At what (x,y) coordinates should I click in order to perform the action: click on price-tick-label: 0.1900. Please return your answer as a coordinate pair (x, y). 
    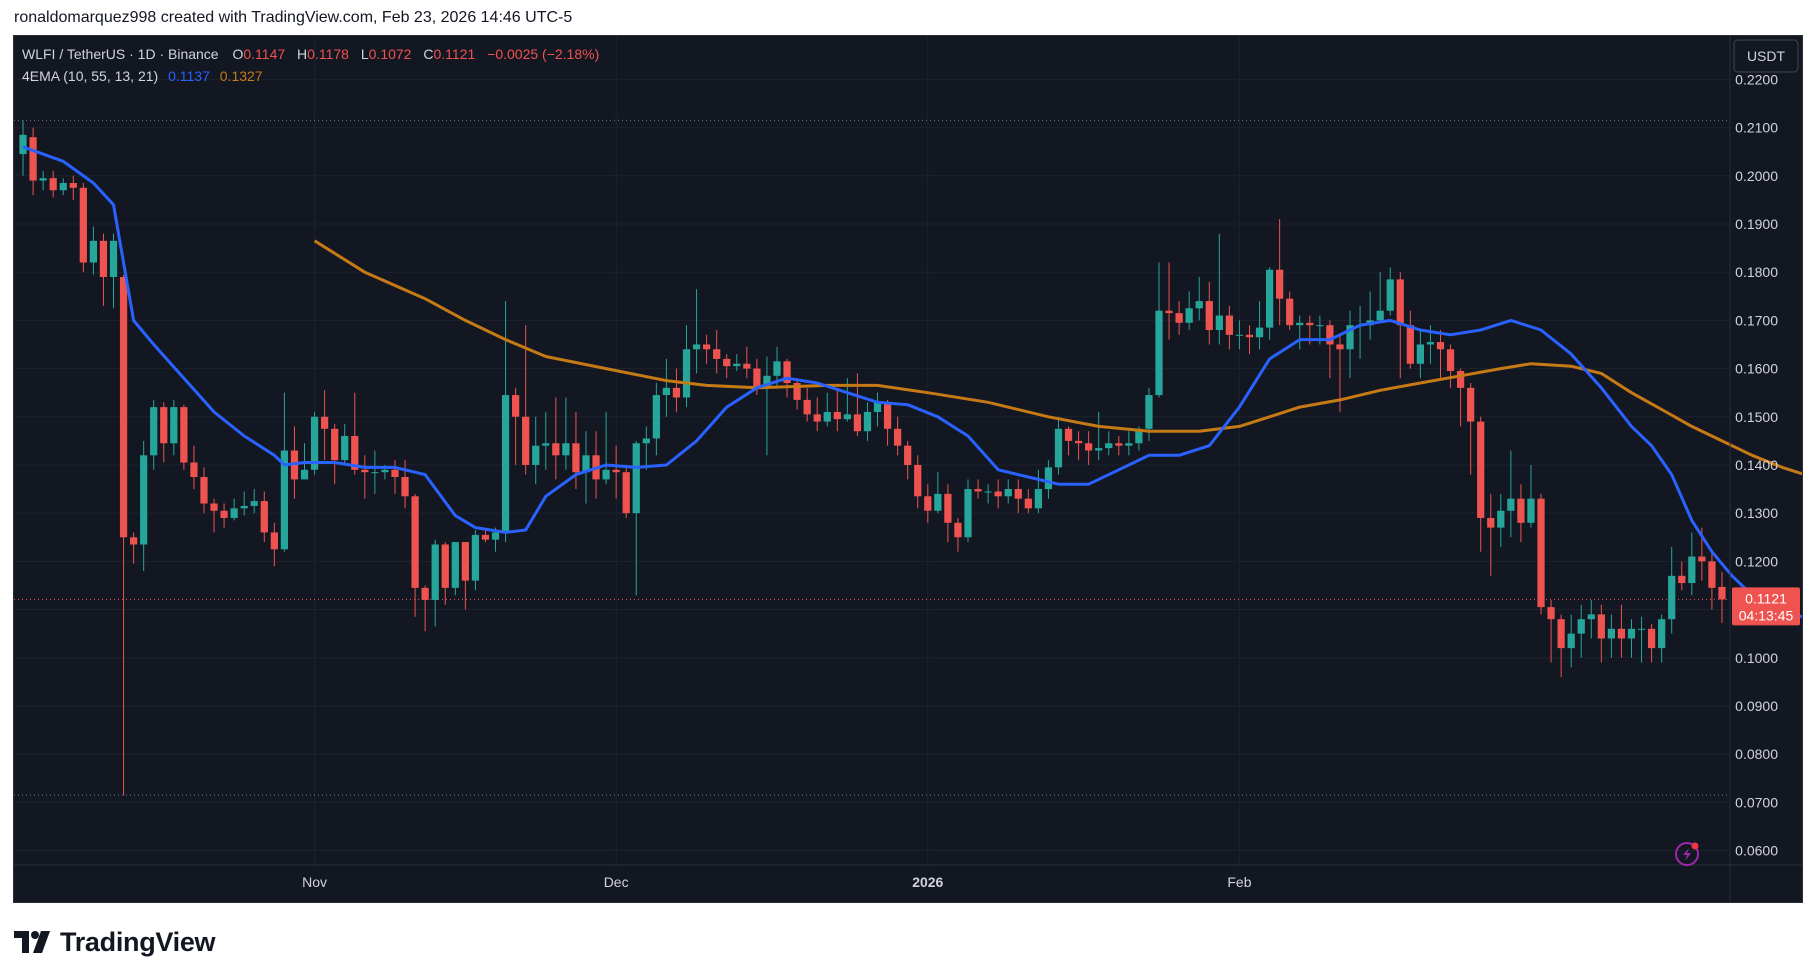
    Looking at the image, I should click on (1756, 224).